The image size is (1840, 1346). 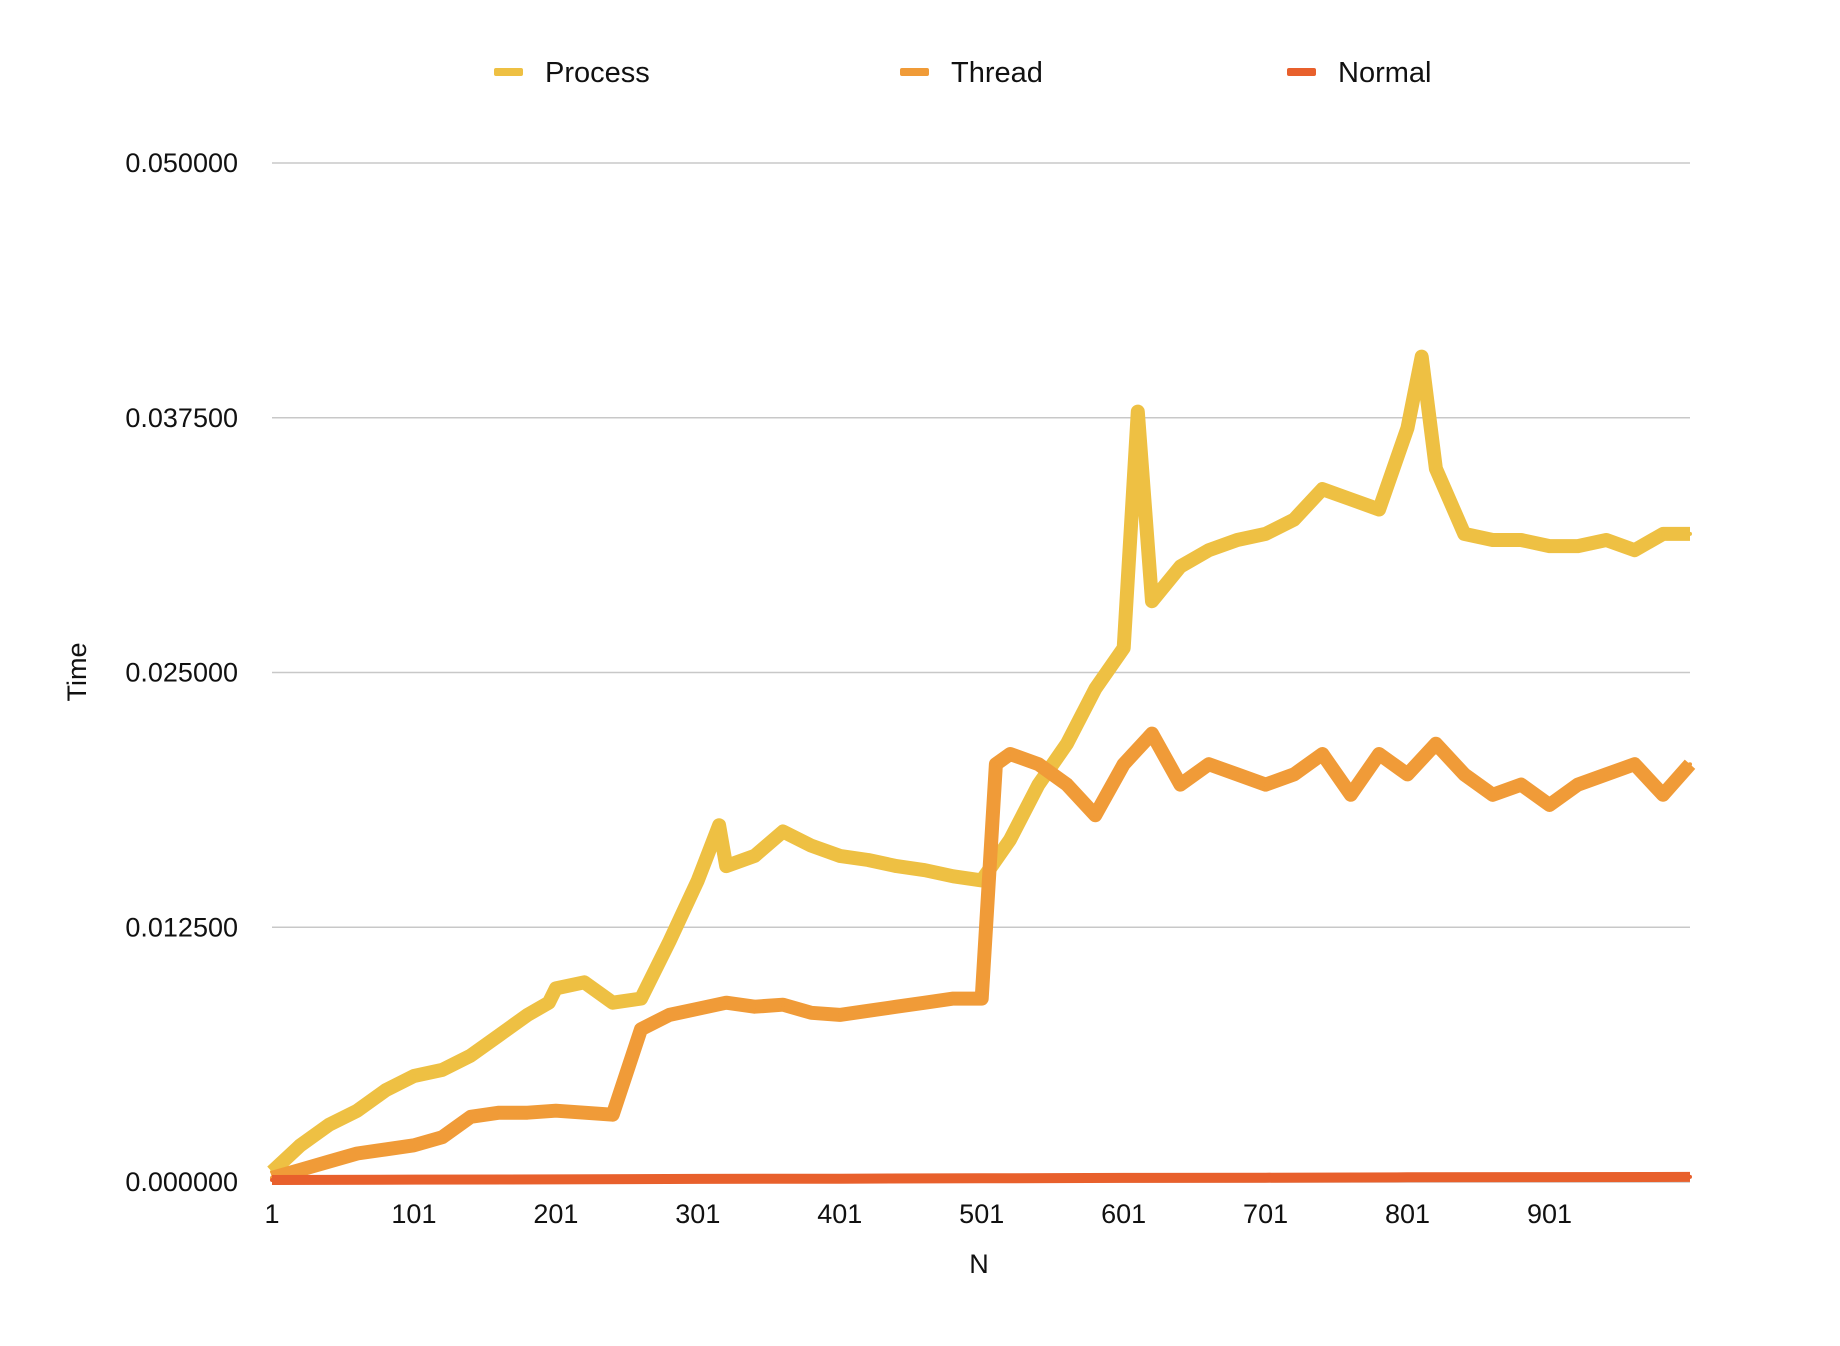 I want to click on y-axis-title: Time, so click(x=77, y=672).